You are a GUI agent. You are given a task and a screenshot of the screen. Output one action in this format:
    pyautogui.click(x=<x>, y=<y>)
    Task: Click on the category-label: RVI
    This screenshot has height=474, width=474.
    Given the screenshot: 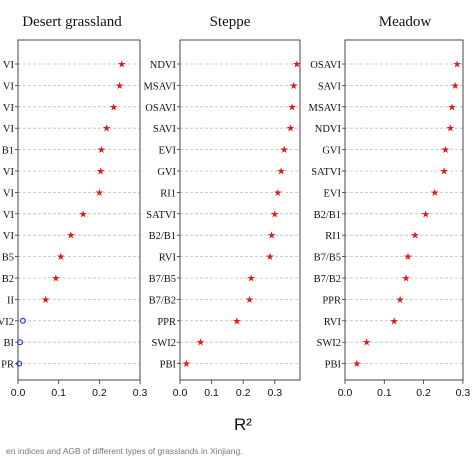 What is the action you would take?
    pyautogui.click(x=333, y=322)
    